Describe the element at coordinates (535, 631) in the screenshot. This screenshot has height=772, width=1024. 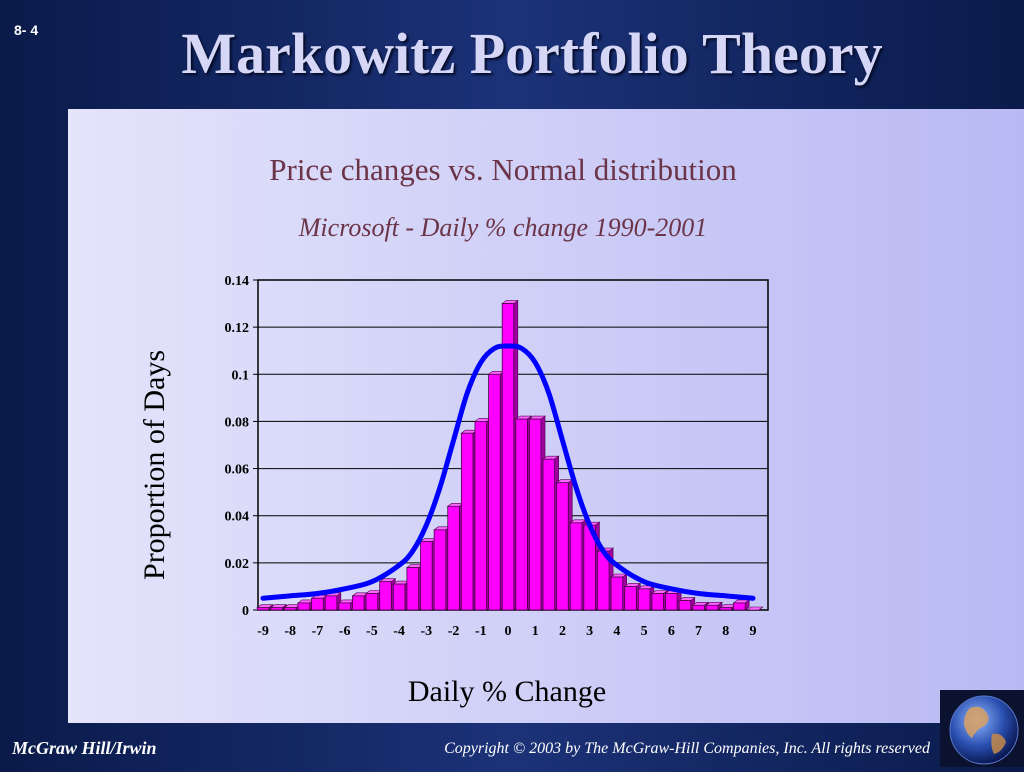
I see `x-tick-label: 1` at that location.